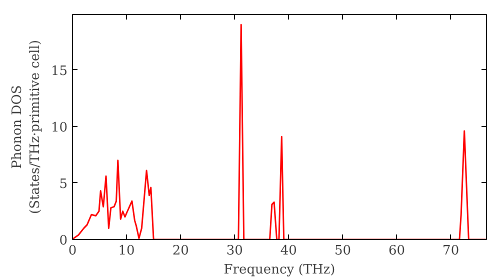 Image resolution: width=500 pixels, height=280 pixels. Describe the element at coordinates (59, 128) in the screenshot. I see `y-tick-label: 10` at that location.